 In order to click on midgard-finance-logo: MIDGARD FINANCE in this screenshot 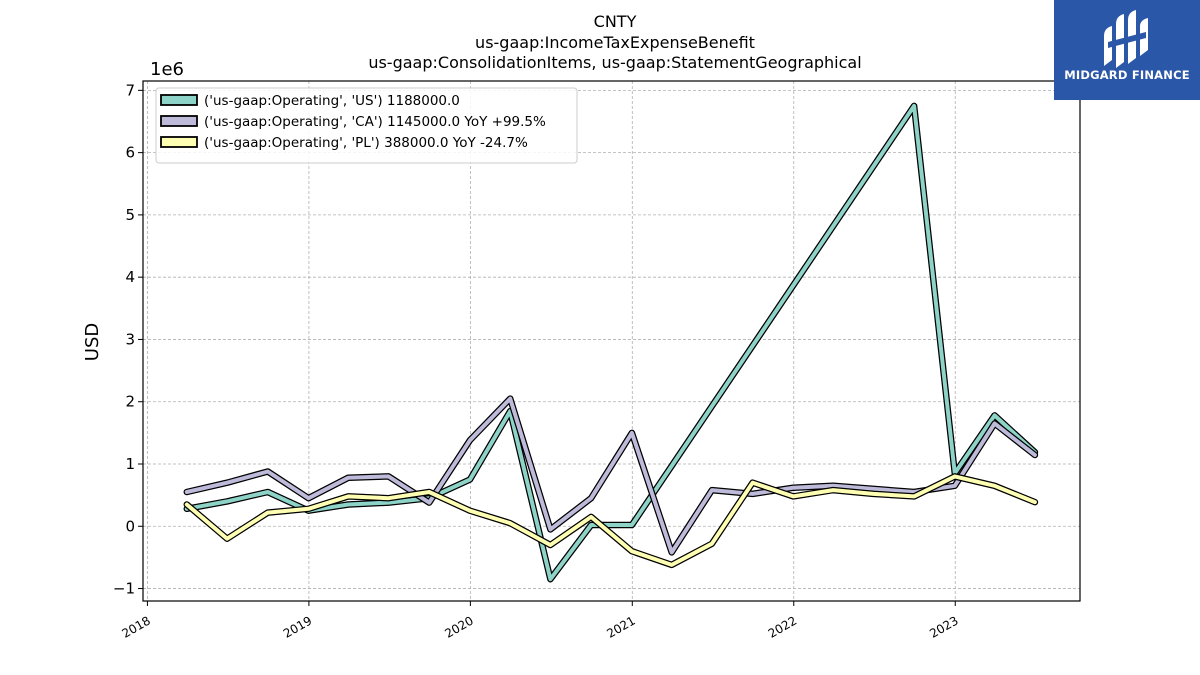, I will do `click(1127, 50)`.